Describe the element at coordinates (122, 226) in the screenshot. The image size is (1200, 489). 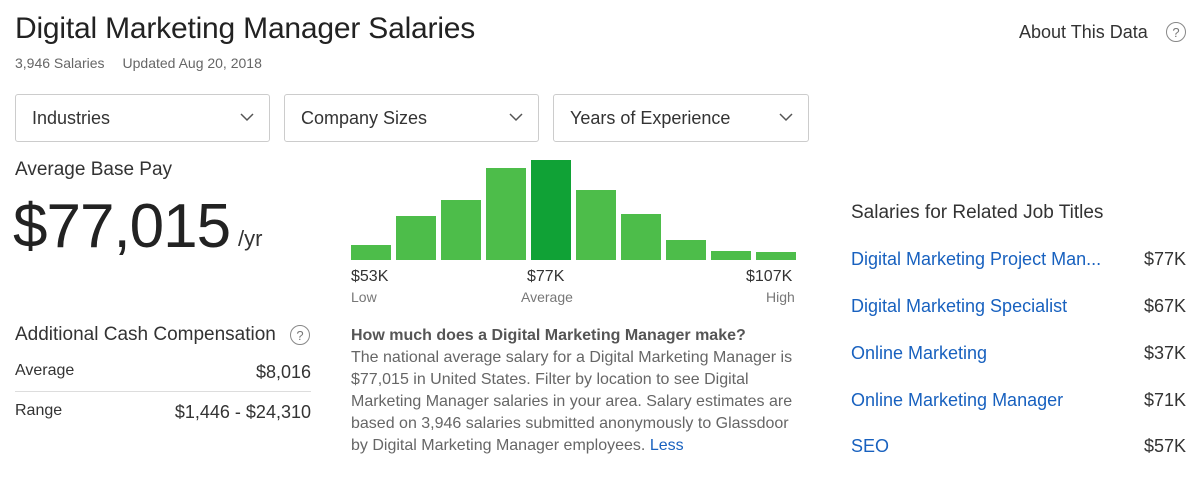
I see `average-base-pay-value: $77,015` at that location.